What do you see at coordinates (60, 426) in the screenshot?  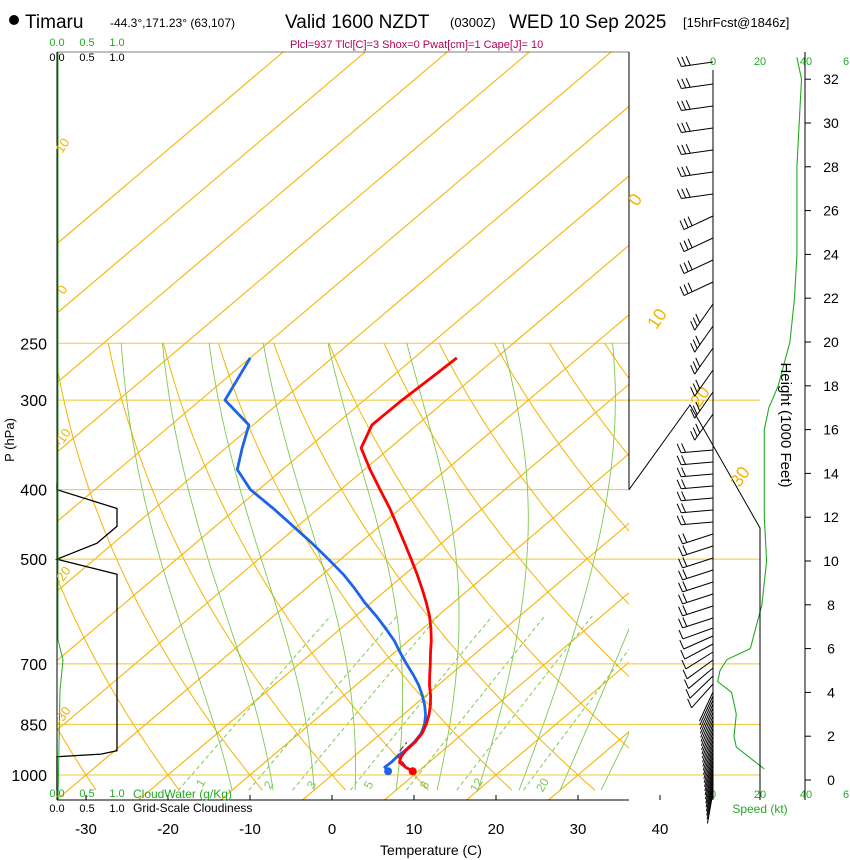 I see `cloud-water-line` at bounding box center [60, 426].